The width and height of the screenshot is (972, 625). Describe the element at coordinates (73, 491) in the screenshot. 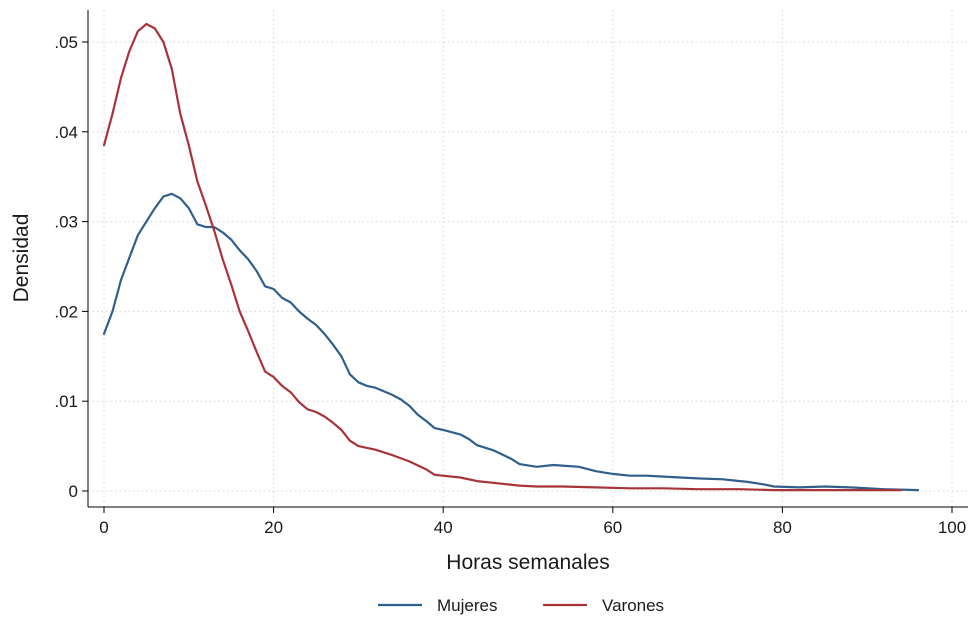

I see `y-tick-label-0: 0` at that location.